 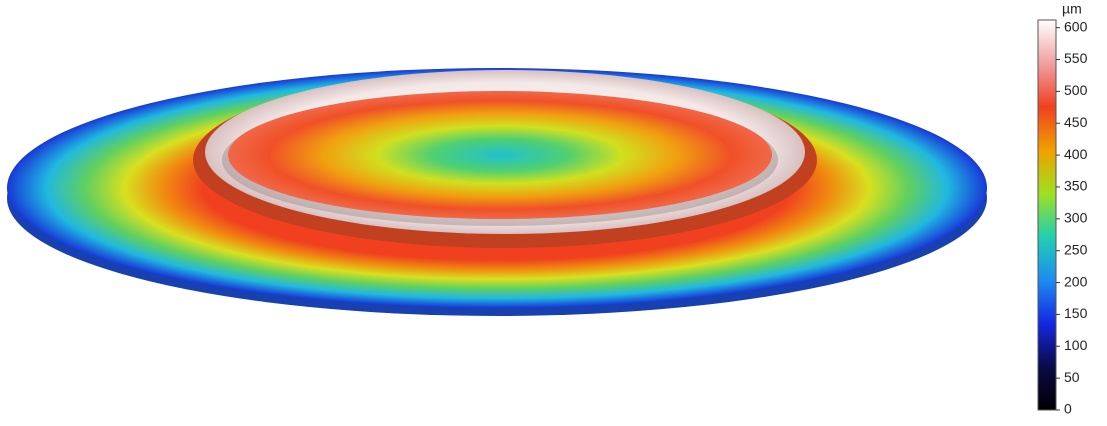 I want to click on colorbar-label: µm, so click(x=1072, y=9).